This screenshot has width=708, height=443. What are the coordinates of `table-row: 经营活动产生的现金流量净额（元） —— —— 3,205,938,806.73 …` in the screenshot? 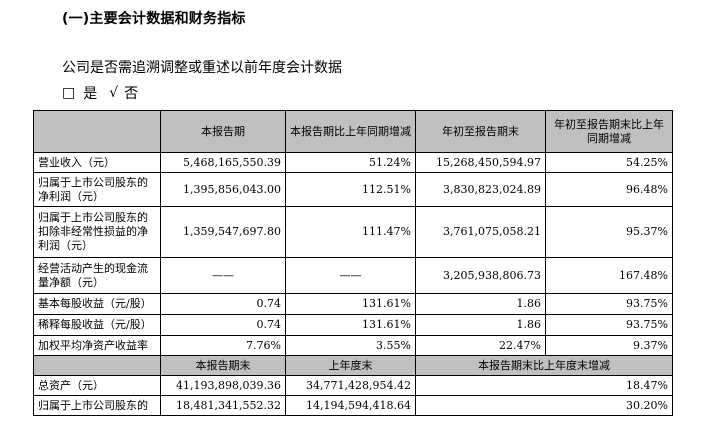 It's located at (353, 275).